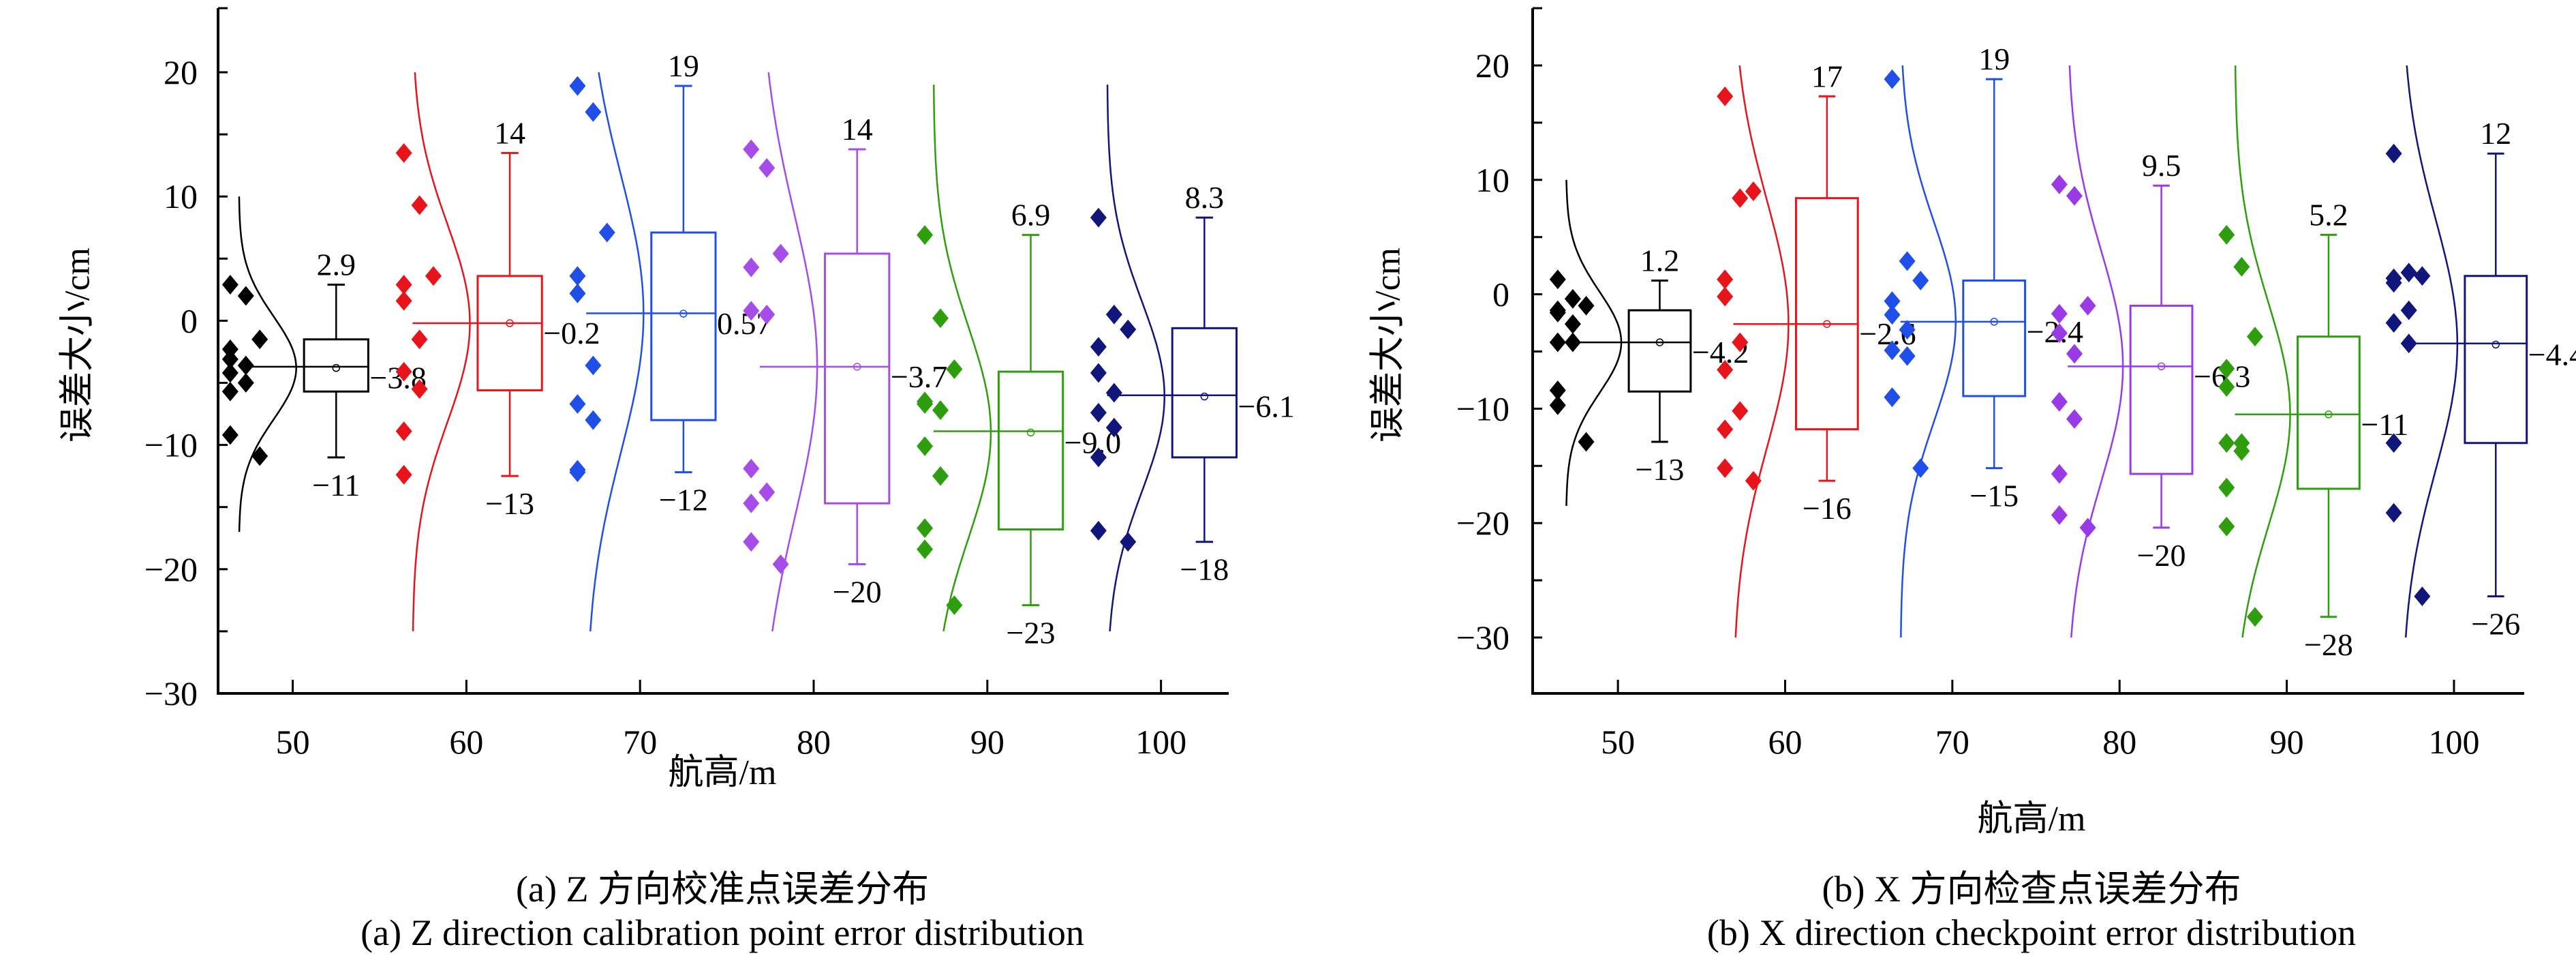 The height and width of the screenshot is (975, 2576). Describe the element at coordinates (1204, 569) in the screenshot. I see `min-label: −18` at that location.